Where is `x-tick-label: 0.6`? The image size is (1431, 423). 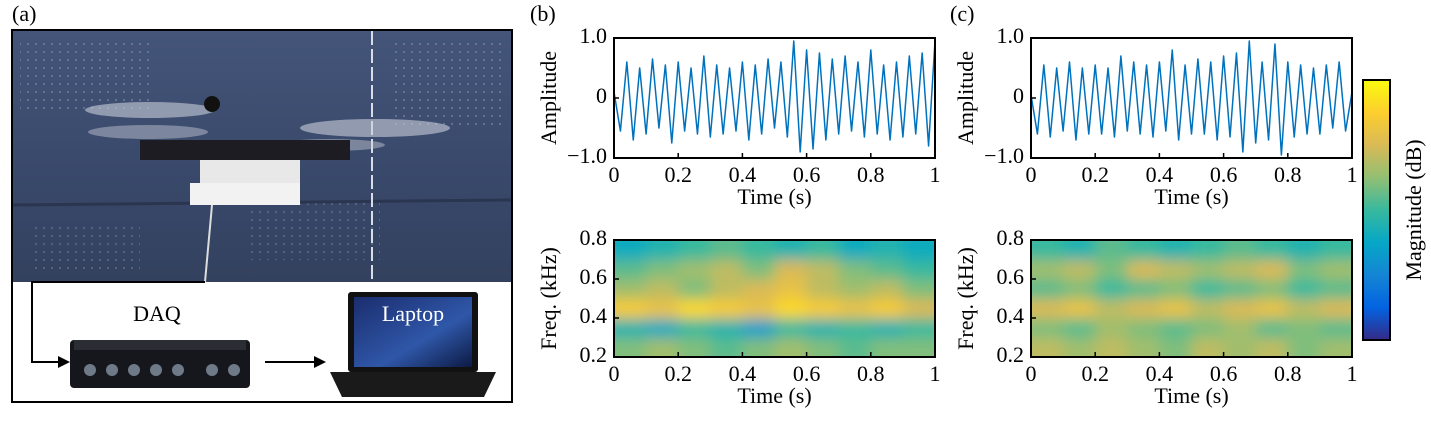
x-tick-label: 0.6 is located at coordinates (1224, 174).